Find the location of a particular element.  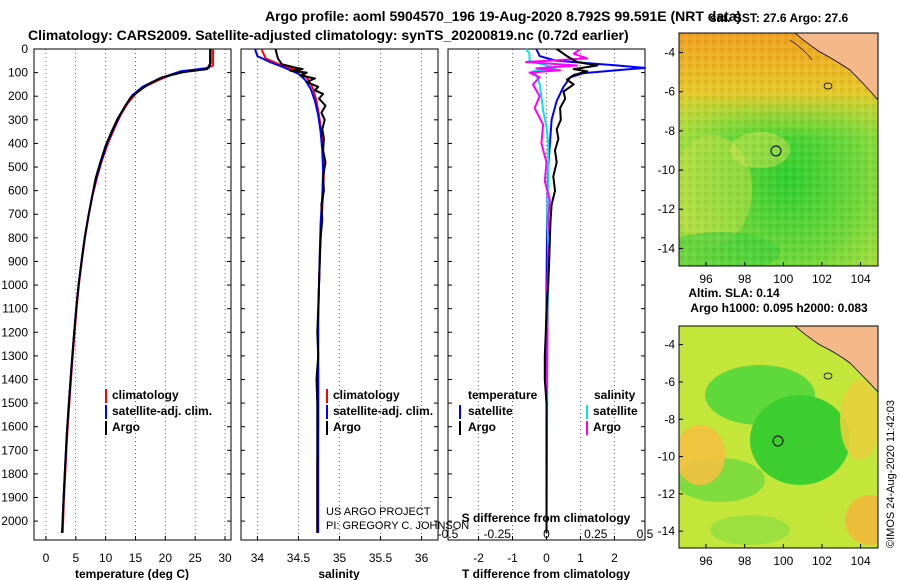

x-tick-label: 10 is located at coordinates (106, 558).